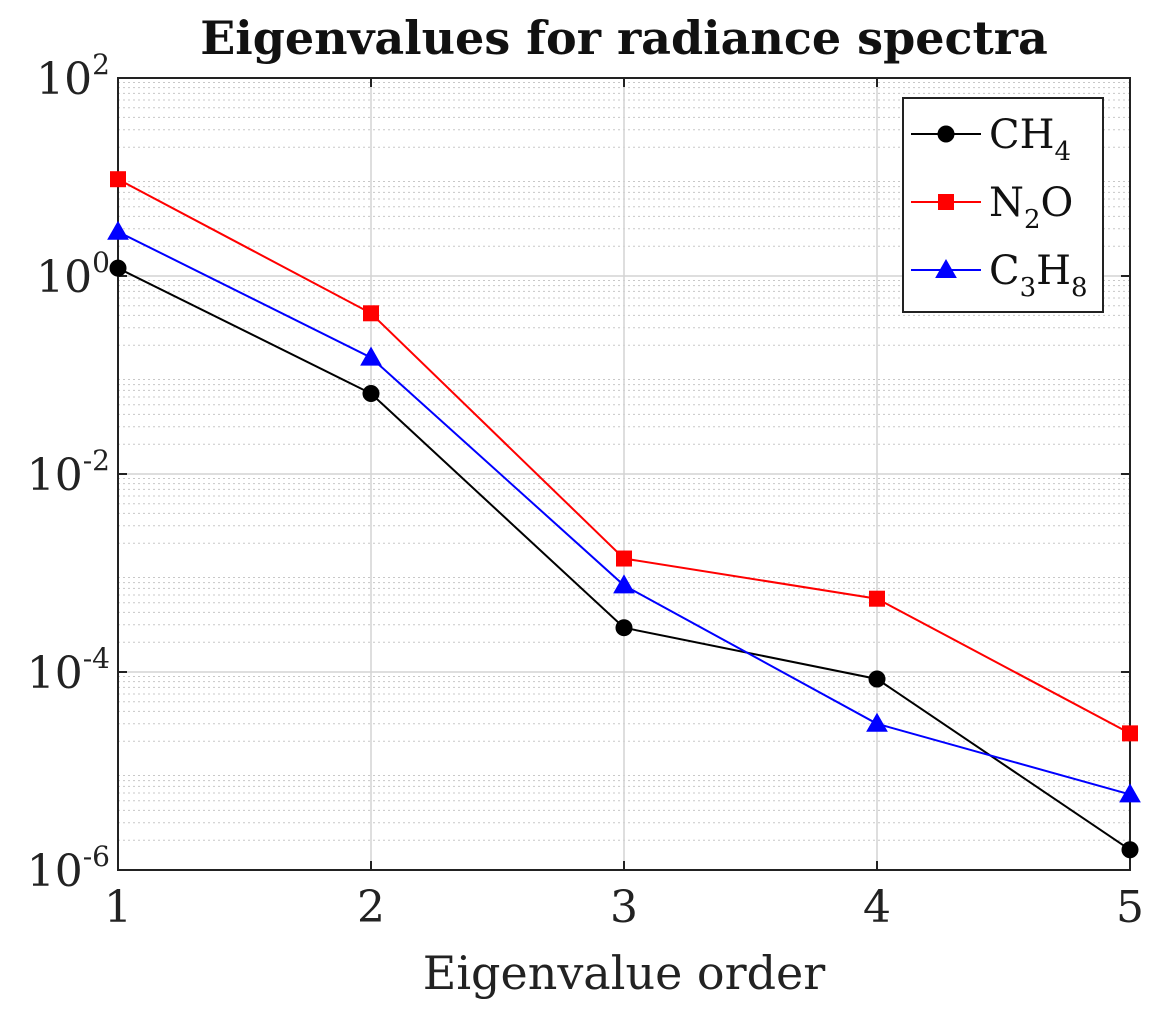  What do you see at coordinates (96, 658) in the screenshot?
I see `y-tick-exponent: -4` at bounding box center [96, 658].